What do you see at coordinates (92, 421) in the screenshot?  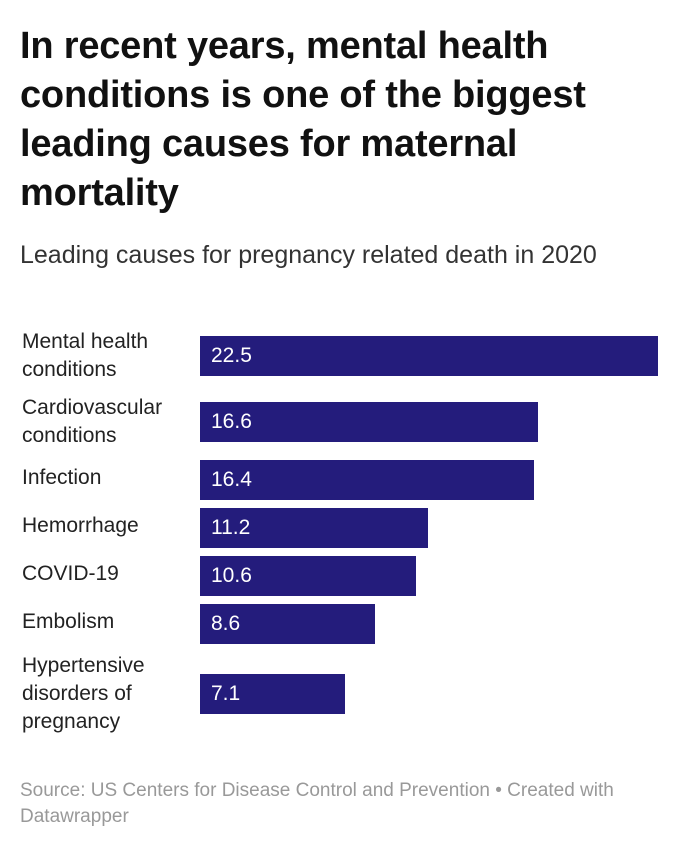 I see `category-label: Cardiovascular conditions` at bounding box center [92, 421].